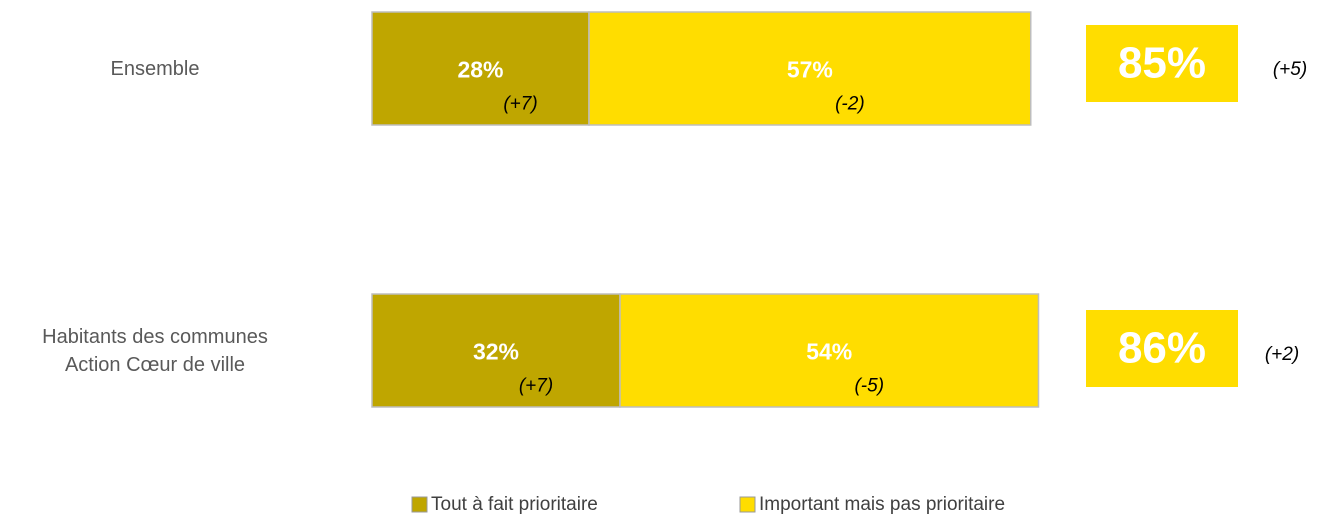  Describe the element at coordinates (155, 68) in the screenshot. I see `category-label: Ensemble` at that location.